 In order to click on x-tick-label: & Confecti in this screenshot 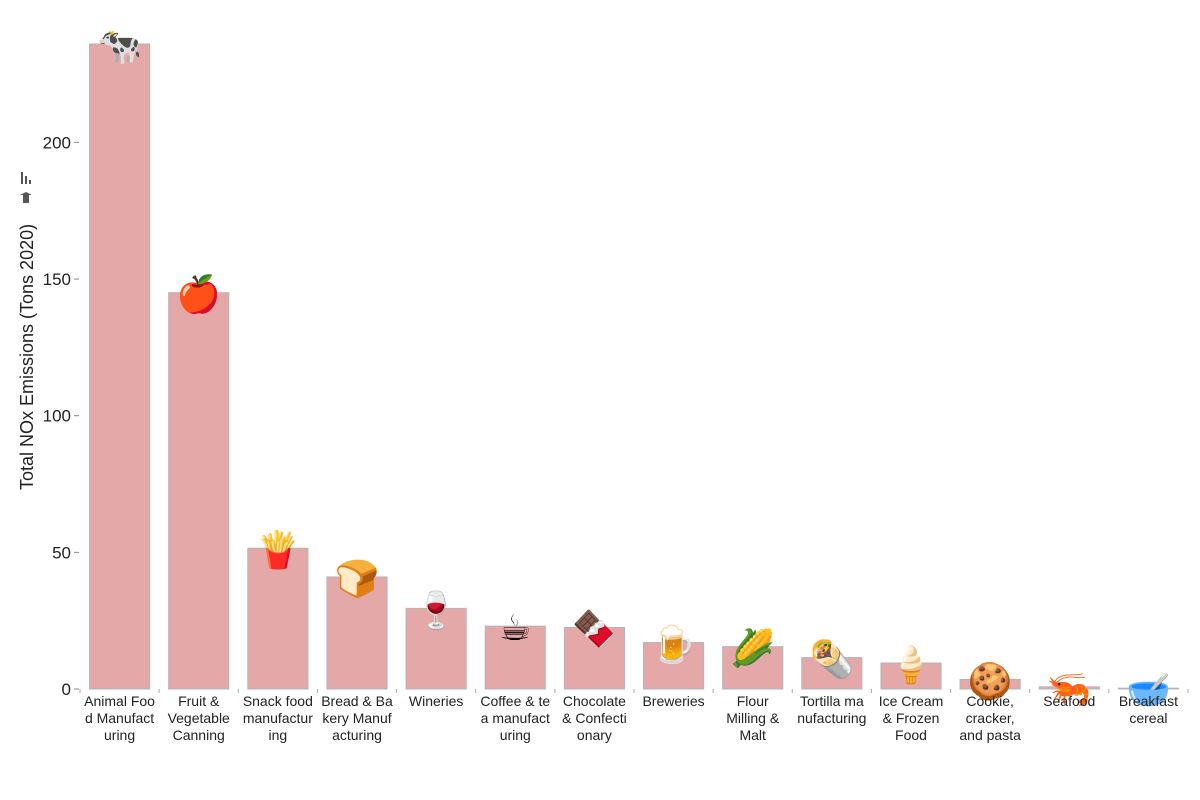, I will do `click(594, 718)`.